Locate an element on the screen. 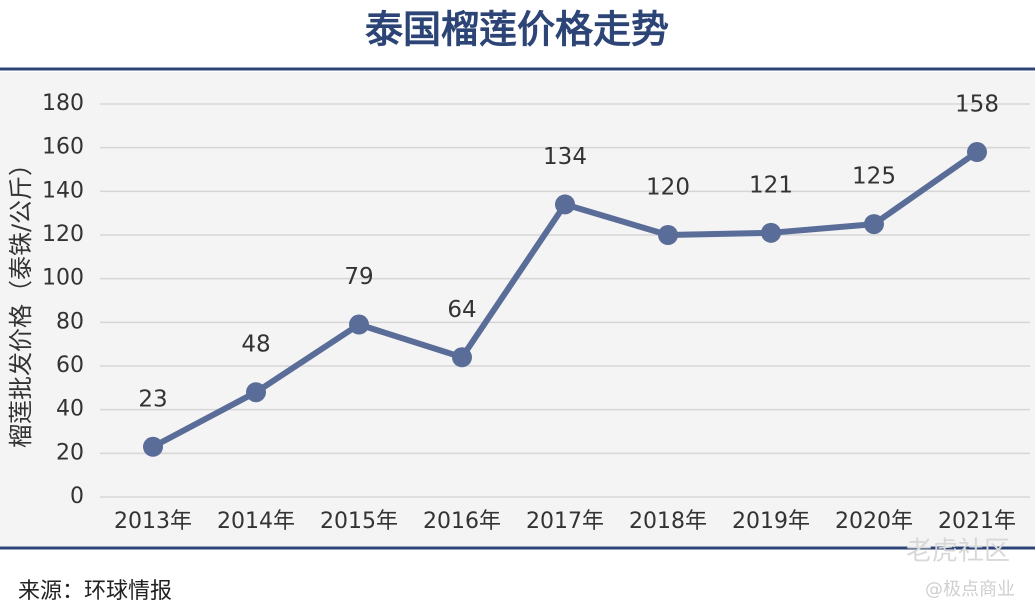  y-tick-label: 140 is located at coordinates (63, 190).